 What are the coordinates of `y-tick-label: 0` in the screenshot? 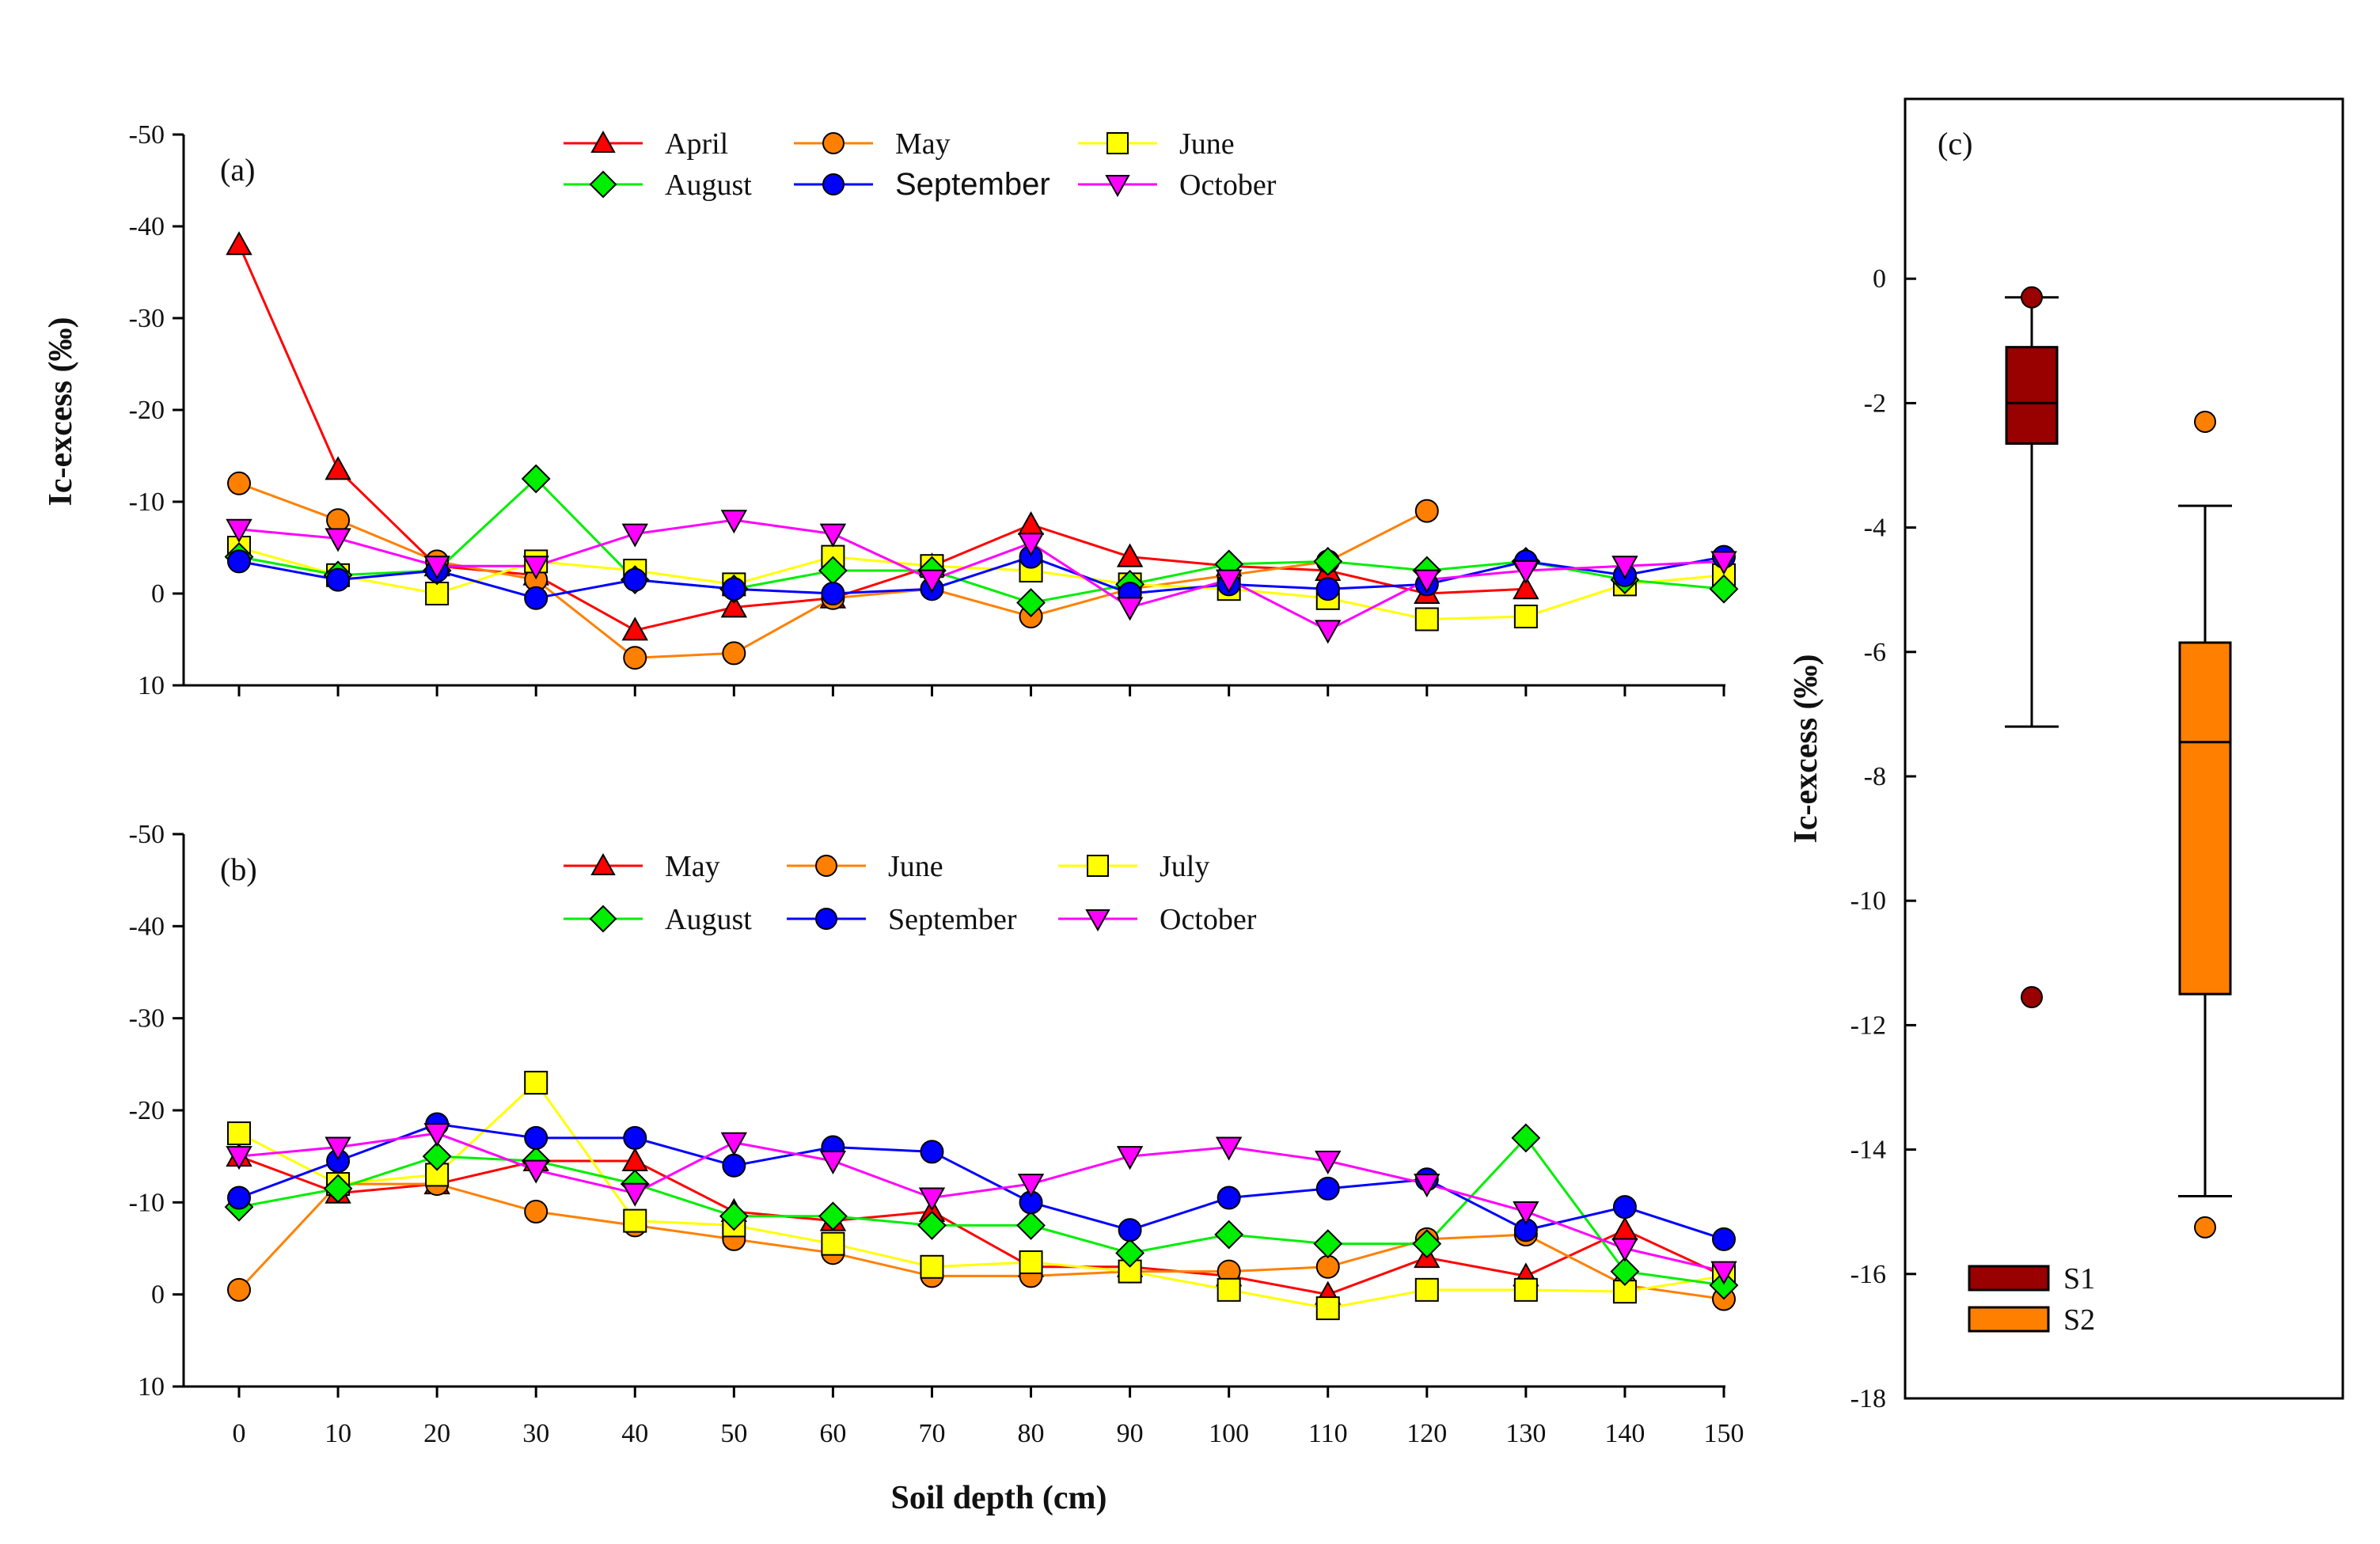 It's located at (158, 594).